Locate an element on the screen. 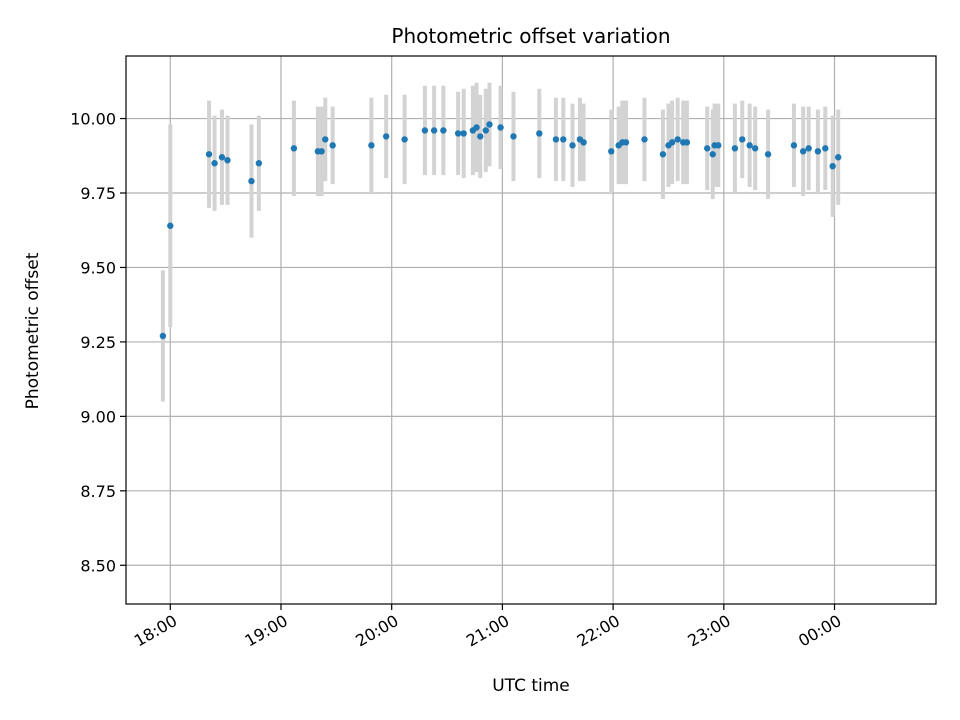  y-tick-label: 8.50 is located at coordinates (98, 565).